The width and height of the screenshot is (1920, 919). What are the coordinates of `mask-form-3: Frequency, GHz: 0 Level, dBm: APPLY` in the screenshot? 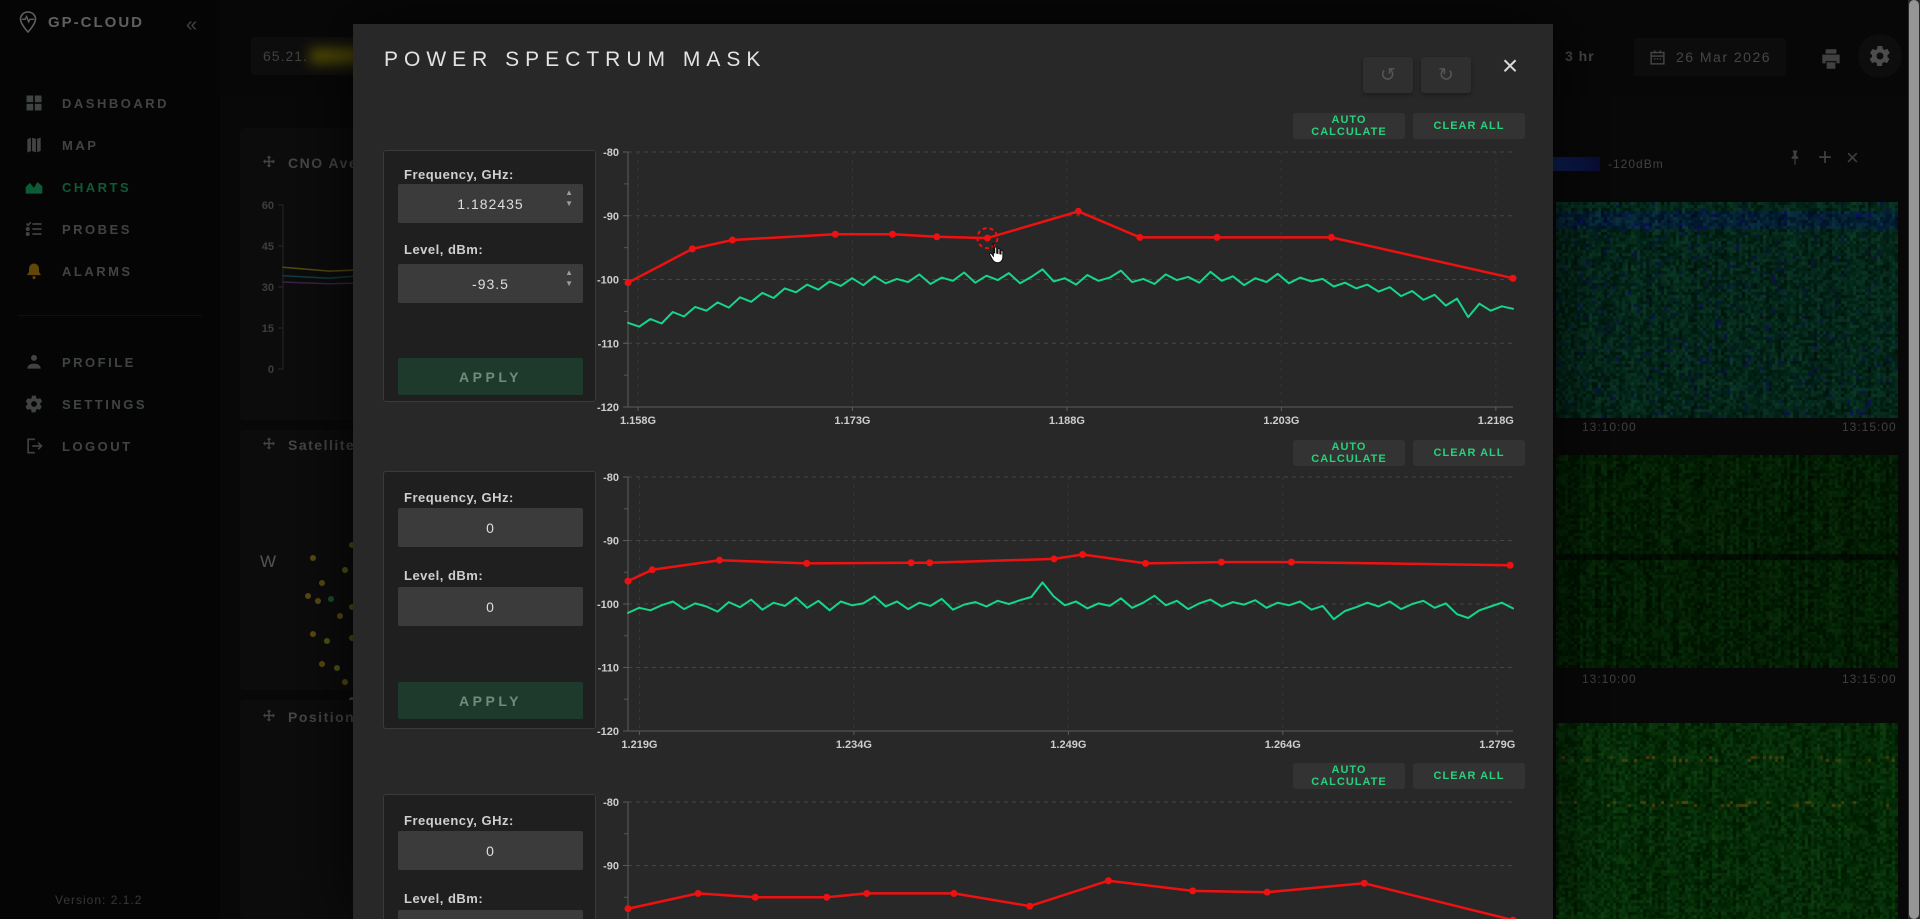 It's located at (489, 856).